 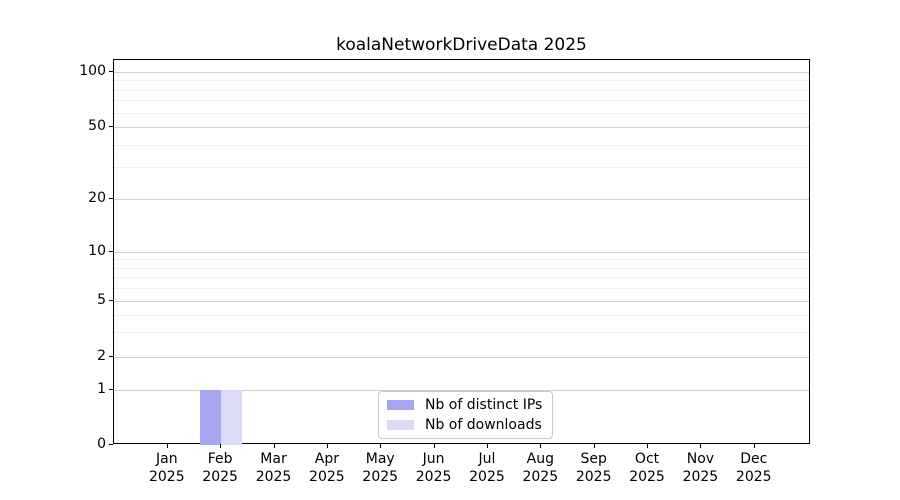 What do you see at coordinates (327, 468) in the screenshot?
I see `x-tick-label-apr: Apr 2025` at bounding box center [327, 468].